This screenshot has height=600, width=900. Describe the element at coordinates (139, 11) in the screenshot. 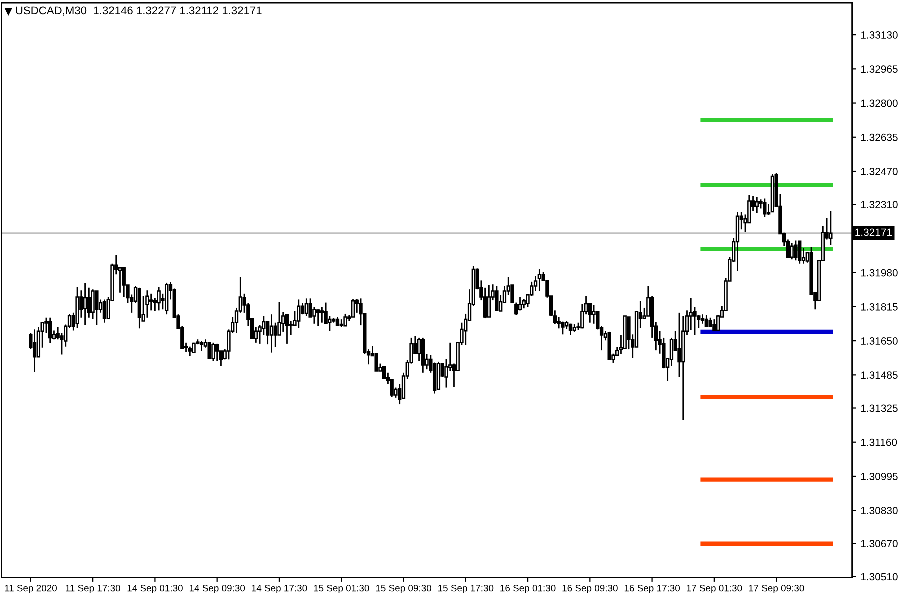

I see `chart-title: USDCAD,M30 1.32146 1.32277 1.32112 1.32171` at that location.